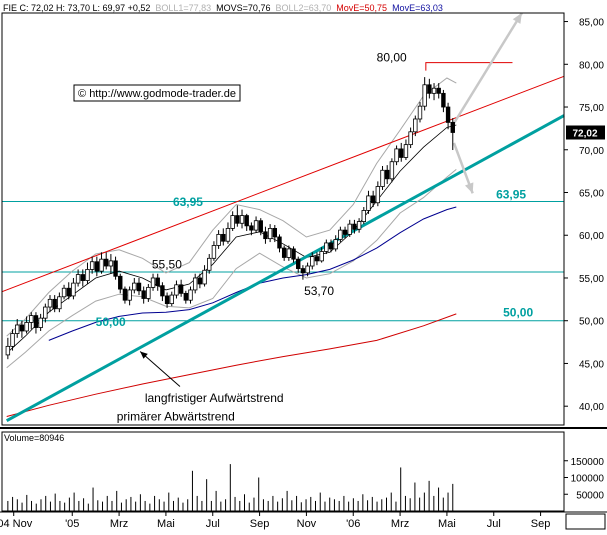 Image resolution: width=607 pixels, height=535 pixels. What do you see at coordinates (213, 524) in the screenshot?
I see `x-tick-label: Jul` at bounding box center [213, 524].